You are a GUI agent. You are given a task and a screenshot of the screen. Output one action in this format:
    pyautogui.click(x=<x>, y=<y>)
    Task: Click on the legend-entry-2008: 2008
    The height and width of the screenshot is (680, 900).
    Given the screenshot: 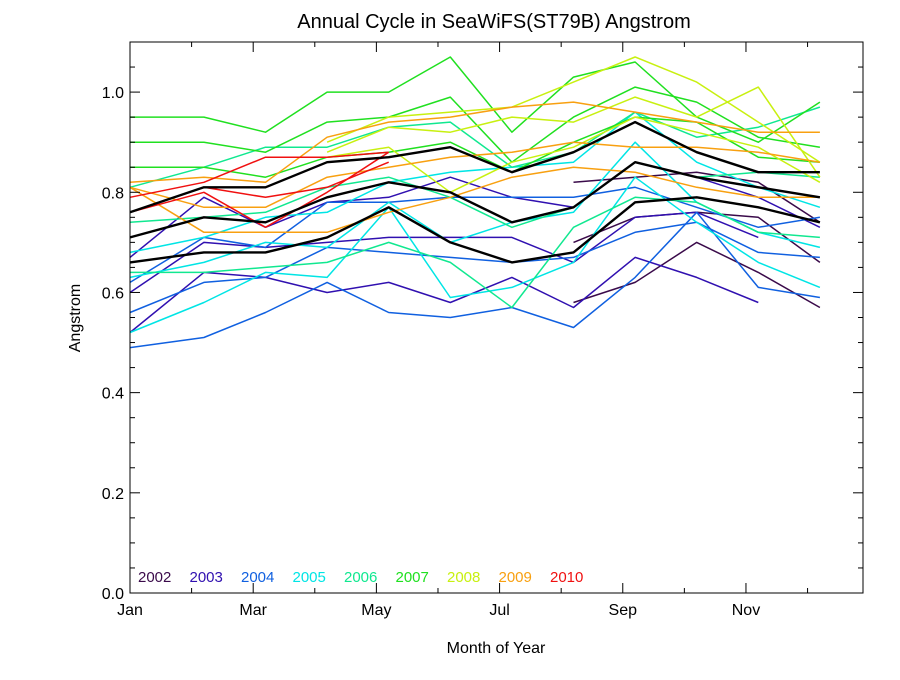 What is the action you would take?
    pyautogui.click(x=463, y=577)
    